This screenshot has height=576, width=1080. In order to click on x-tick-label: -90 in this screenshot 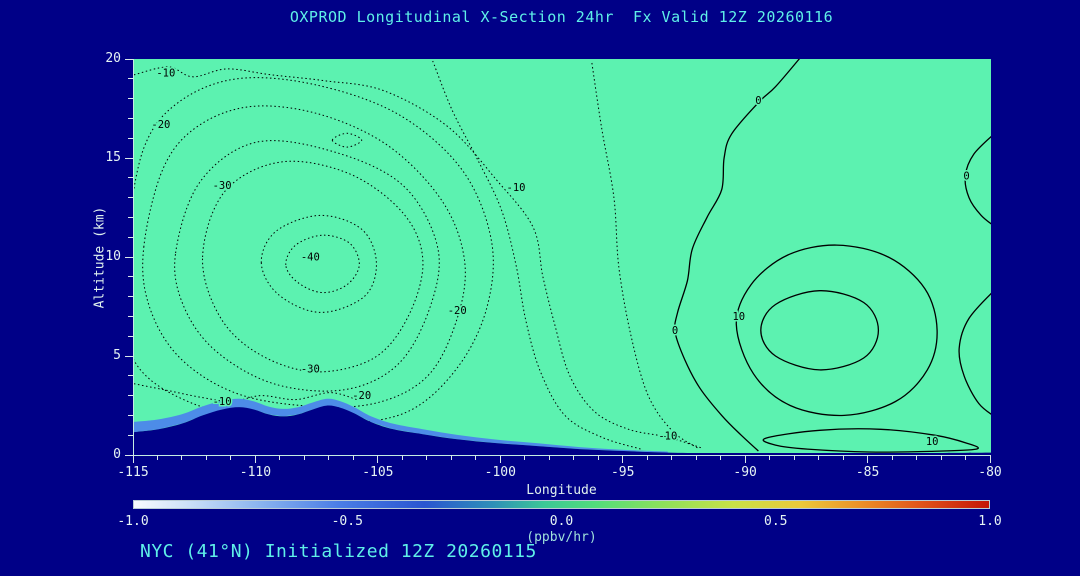, I will do `click(745, 472)`.